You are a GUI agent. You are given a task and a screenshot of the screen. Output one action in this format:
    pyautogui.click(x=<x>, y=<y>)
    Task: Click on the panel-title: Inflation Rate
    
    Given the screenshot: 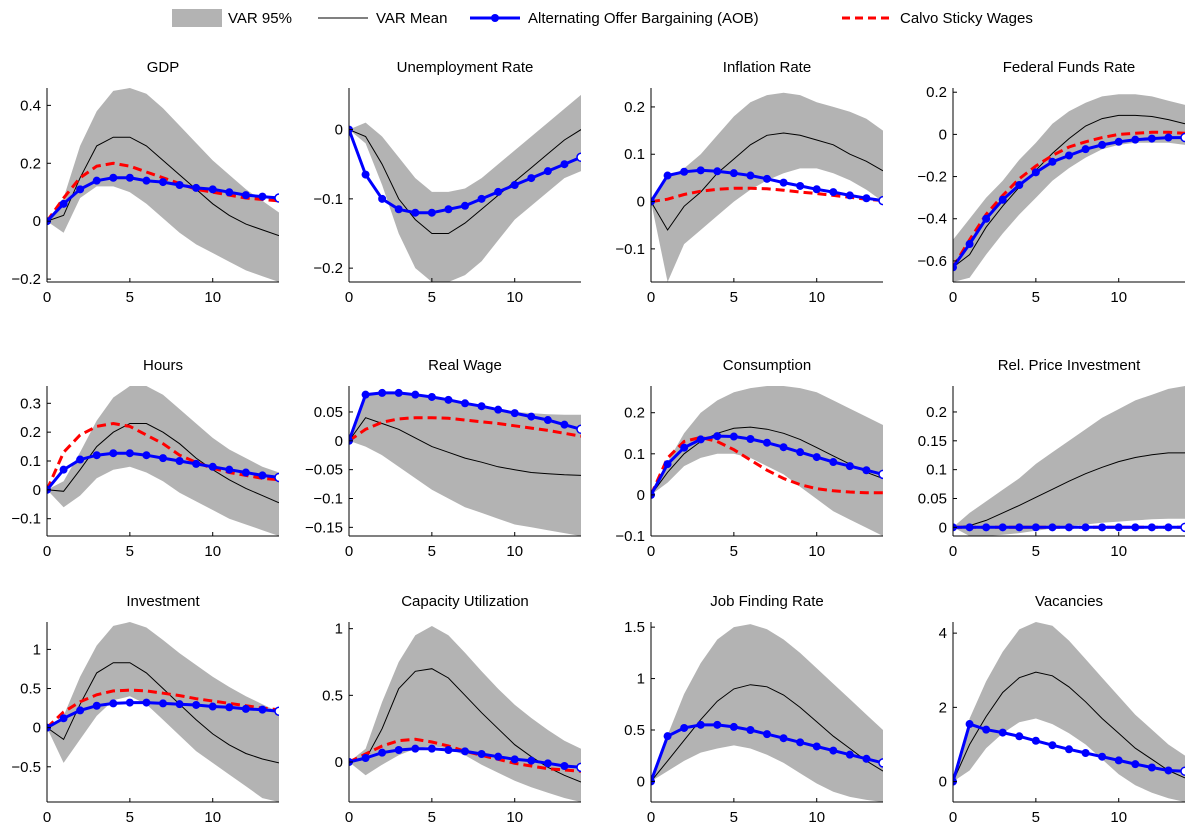 What is the action you would take?
    pyautogui.click(x=767, y=67)
    